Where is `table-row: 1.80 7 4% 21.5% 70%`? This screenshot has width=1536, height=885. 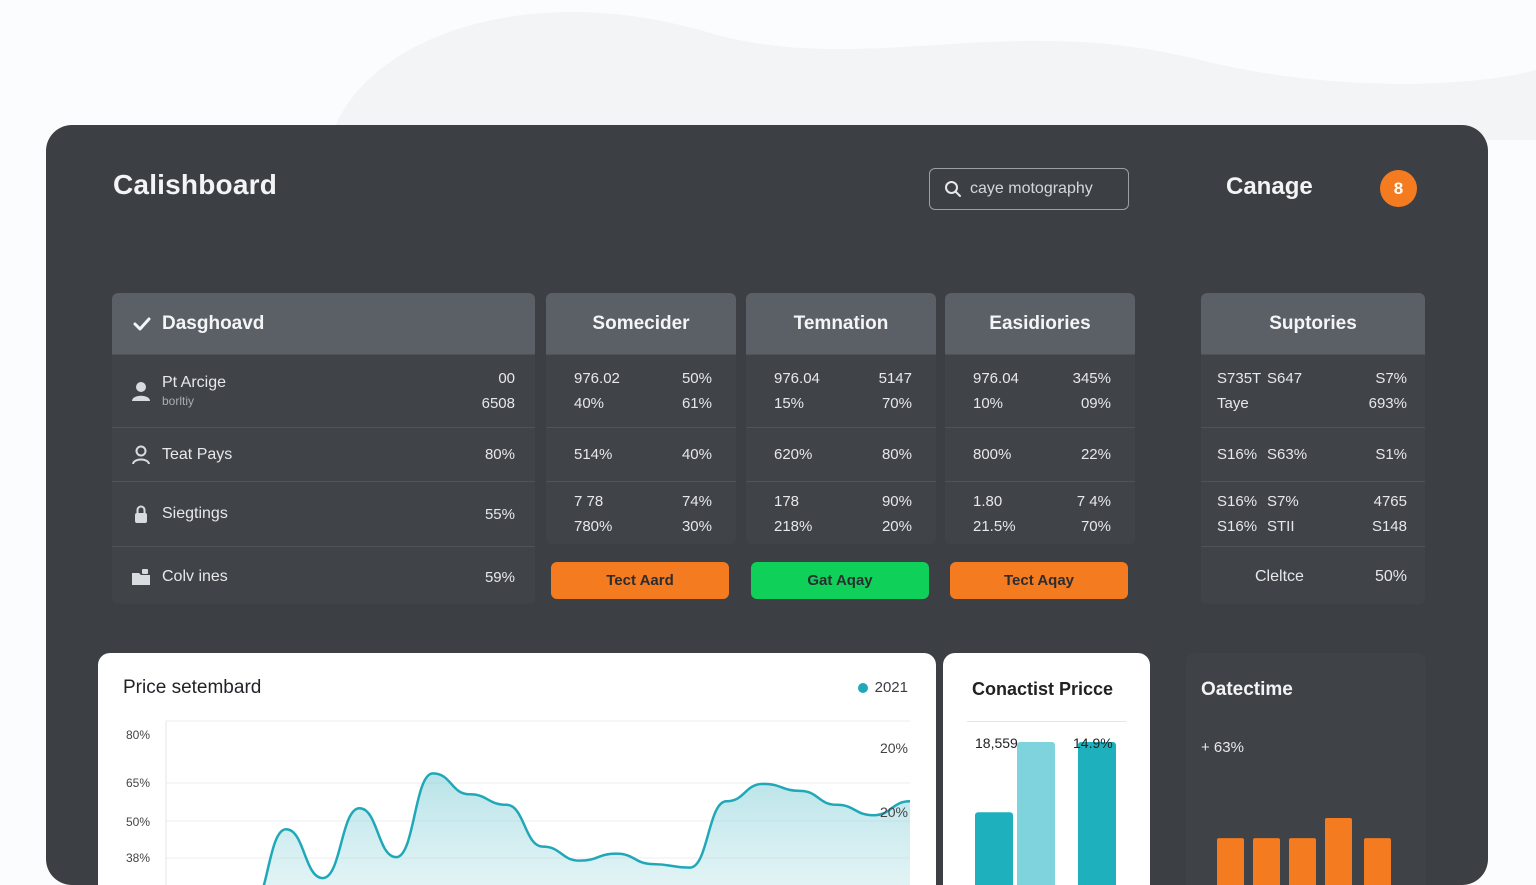 table-row: 1.80 7 4% 21.5% 70% is located at coordinates (1040, 512).